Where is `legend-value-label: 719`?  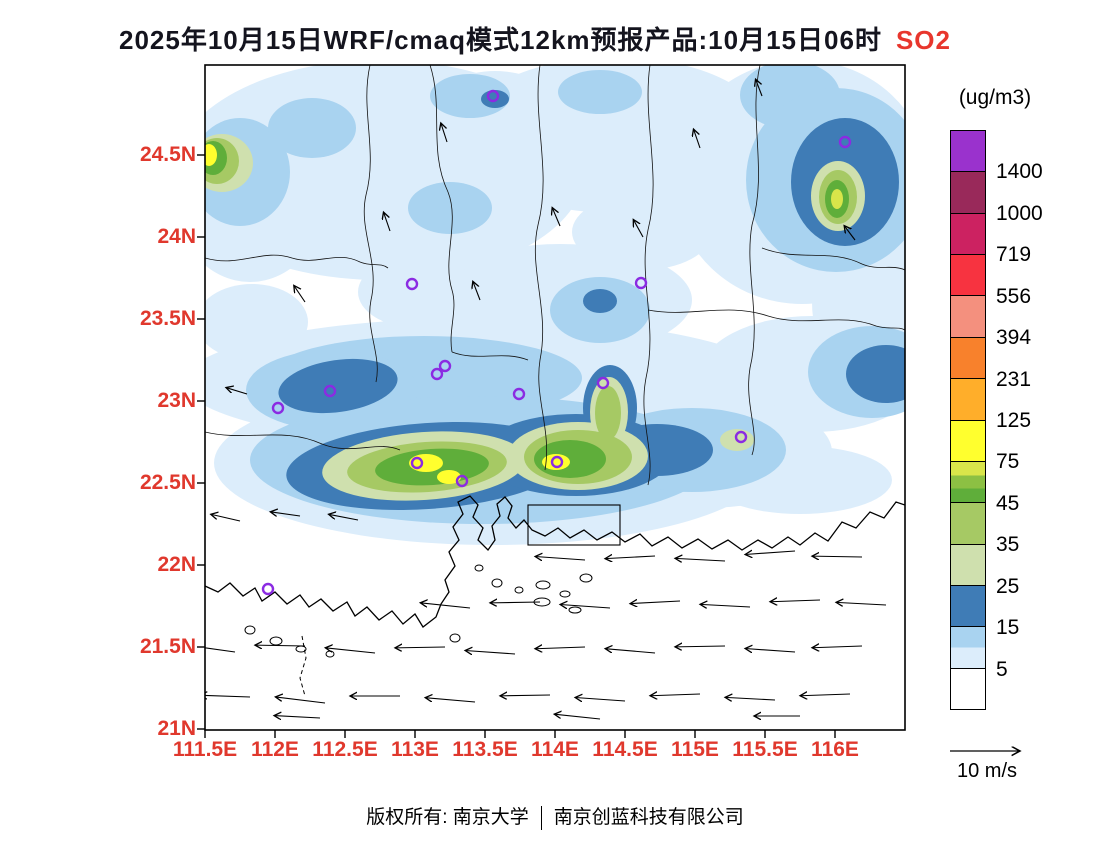 legend-value-label: 719 is located at coordinates (1014, 255).